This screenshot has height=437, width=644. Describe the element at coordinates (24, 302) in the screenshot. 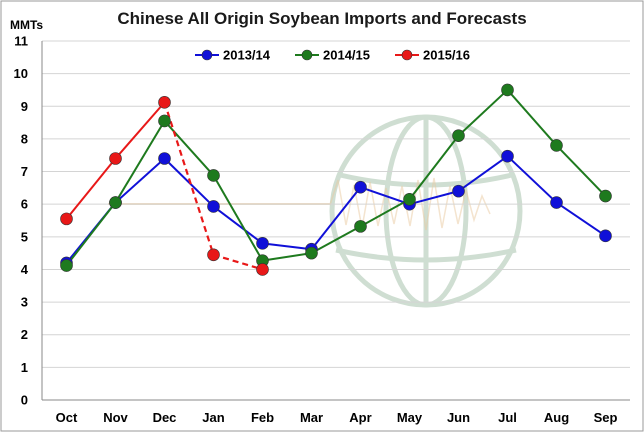

I see `y-tick-label: 3` at that location.